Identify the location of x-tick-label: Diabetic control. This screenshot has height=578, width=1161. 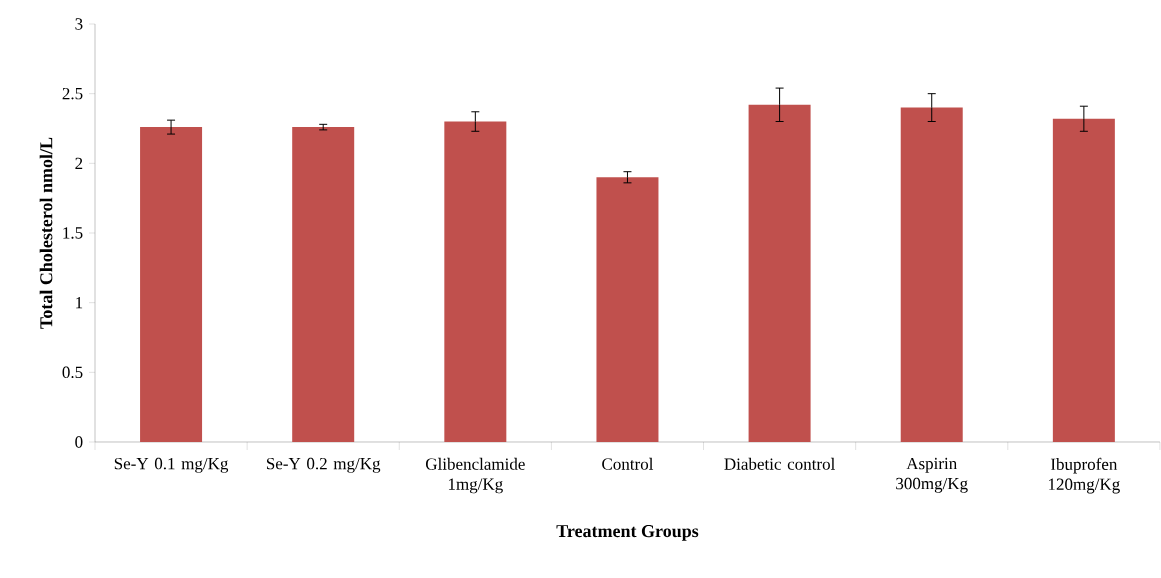
(779, 463).